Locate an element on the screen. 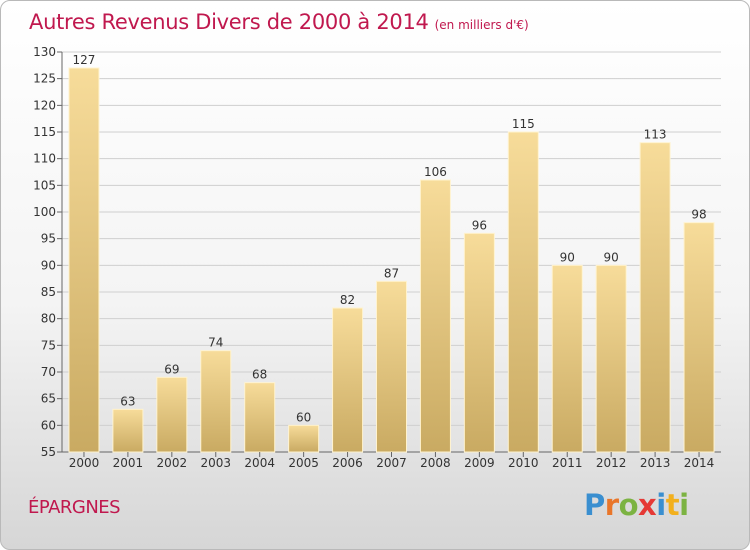 The width and height of the screenshot is (750, 550). y-tick-label: 130 is located at coordinates (44, 52).